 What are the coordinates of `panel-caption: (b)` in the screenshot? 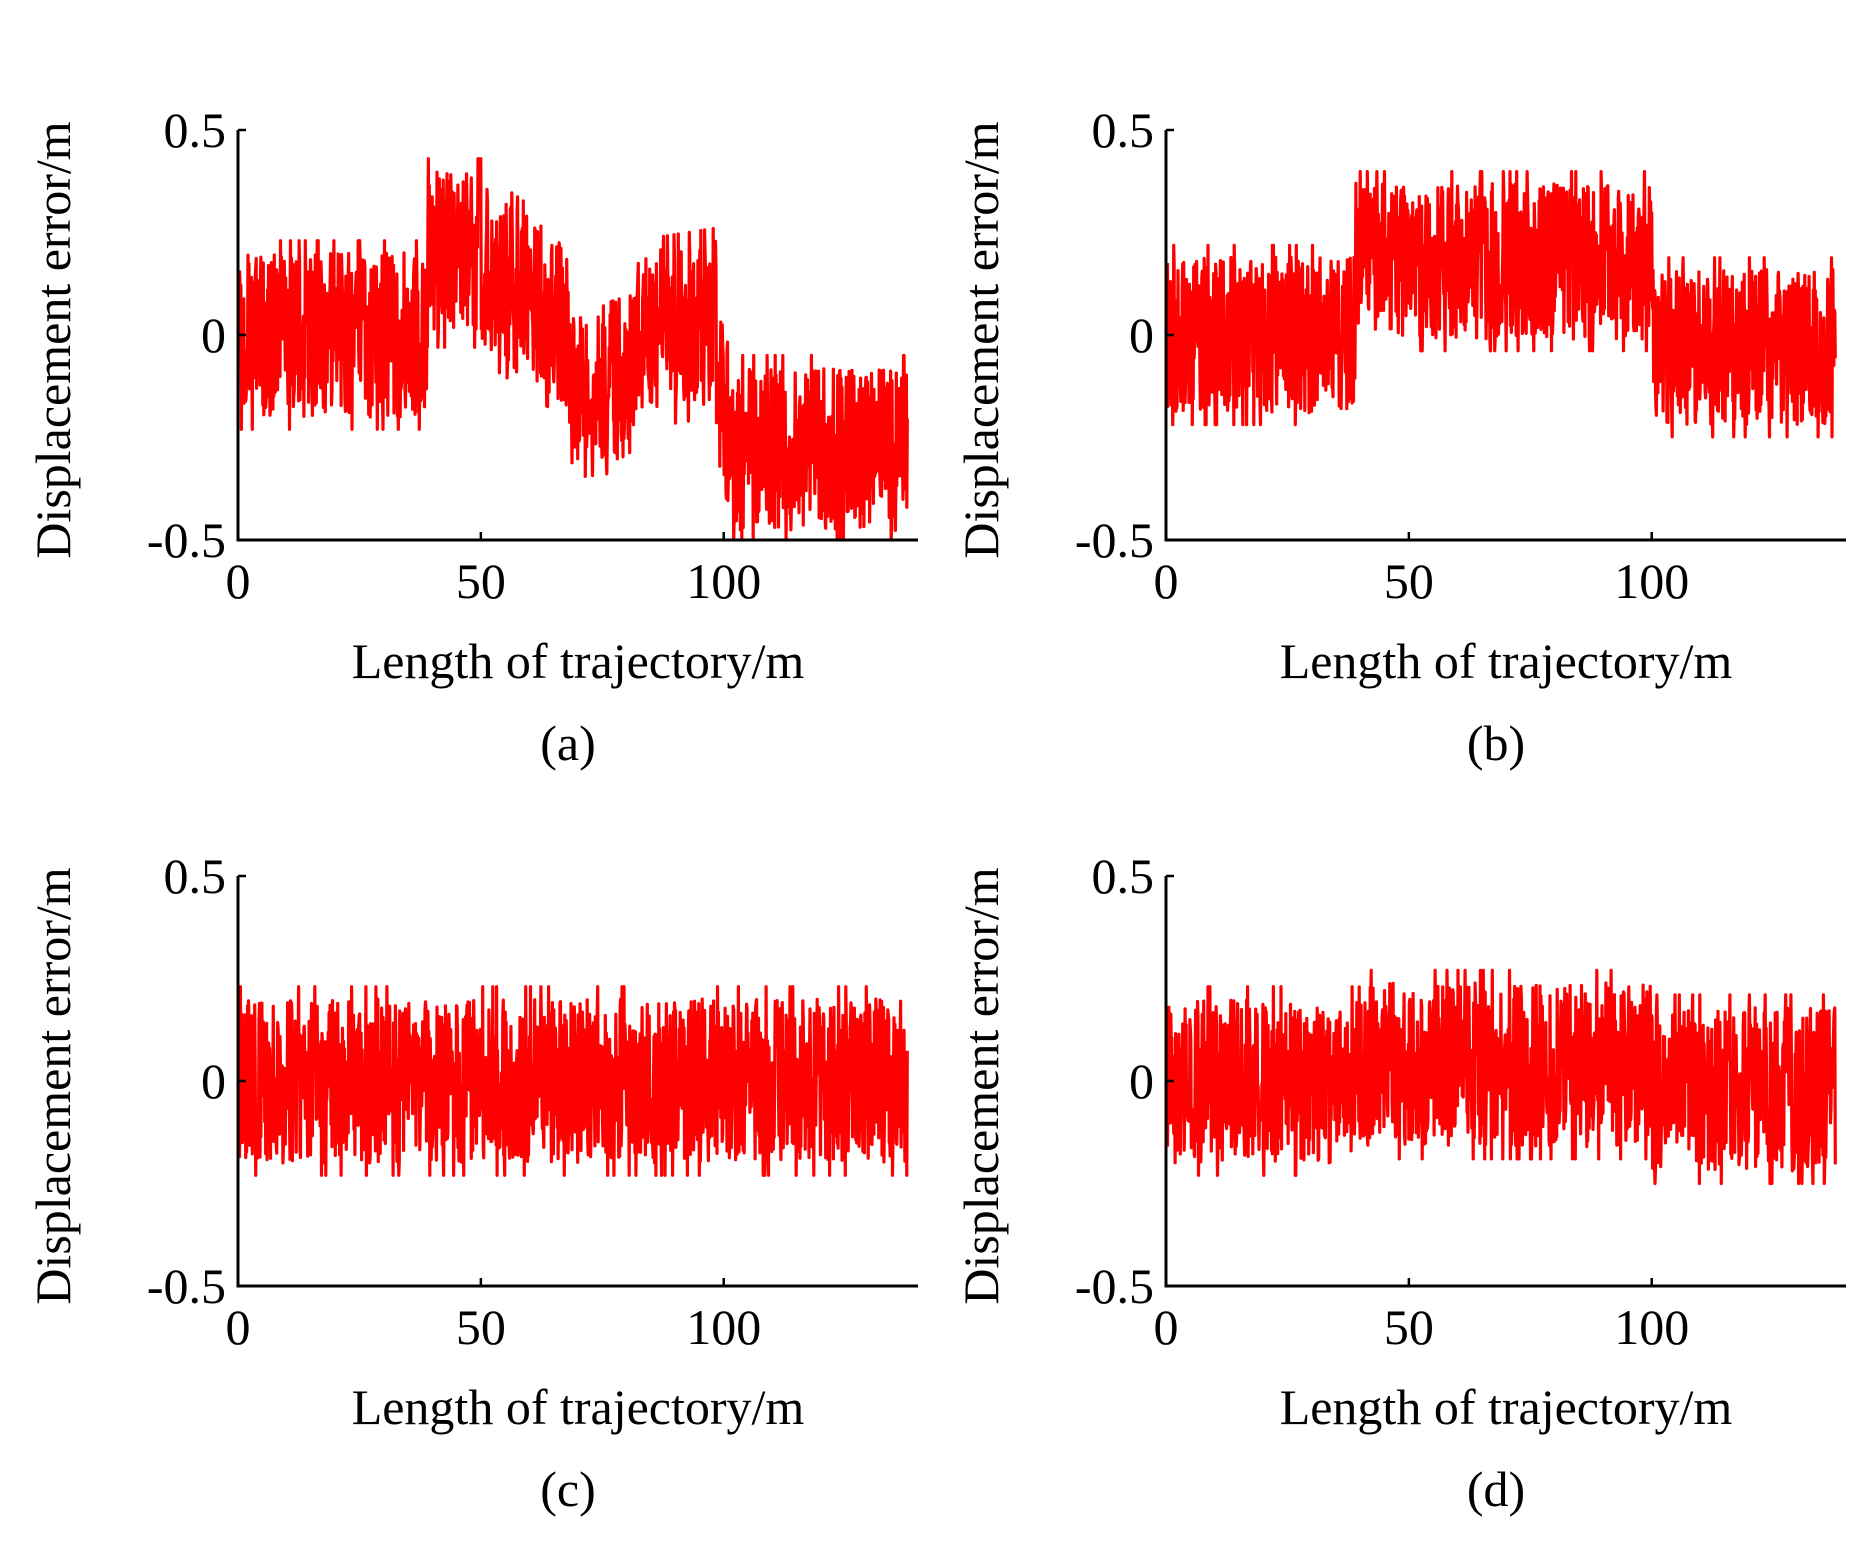 It's located at (1496, 743).